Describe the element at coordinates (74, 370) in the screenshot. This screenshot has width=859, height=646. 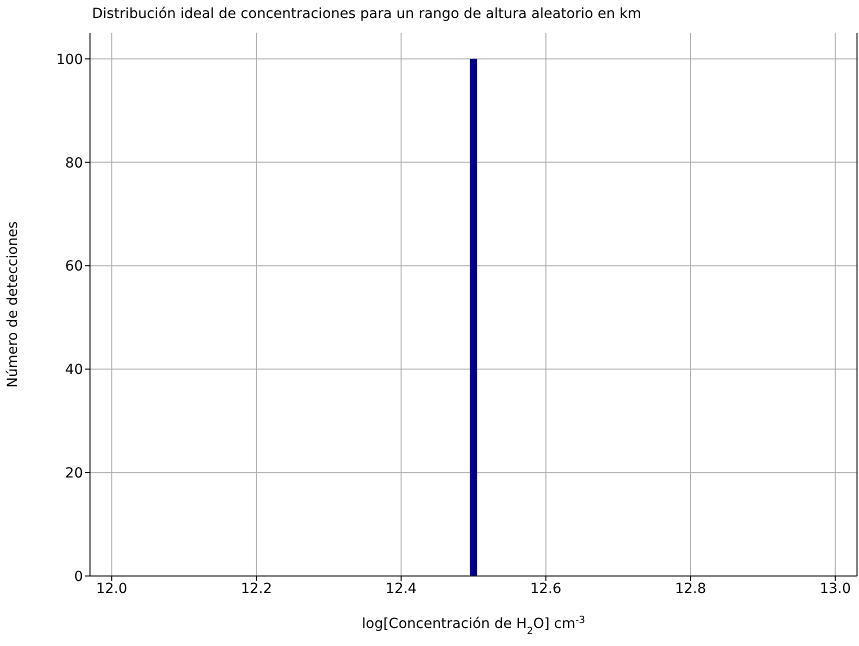
I see `y-tick-label: 40` at that location.